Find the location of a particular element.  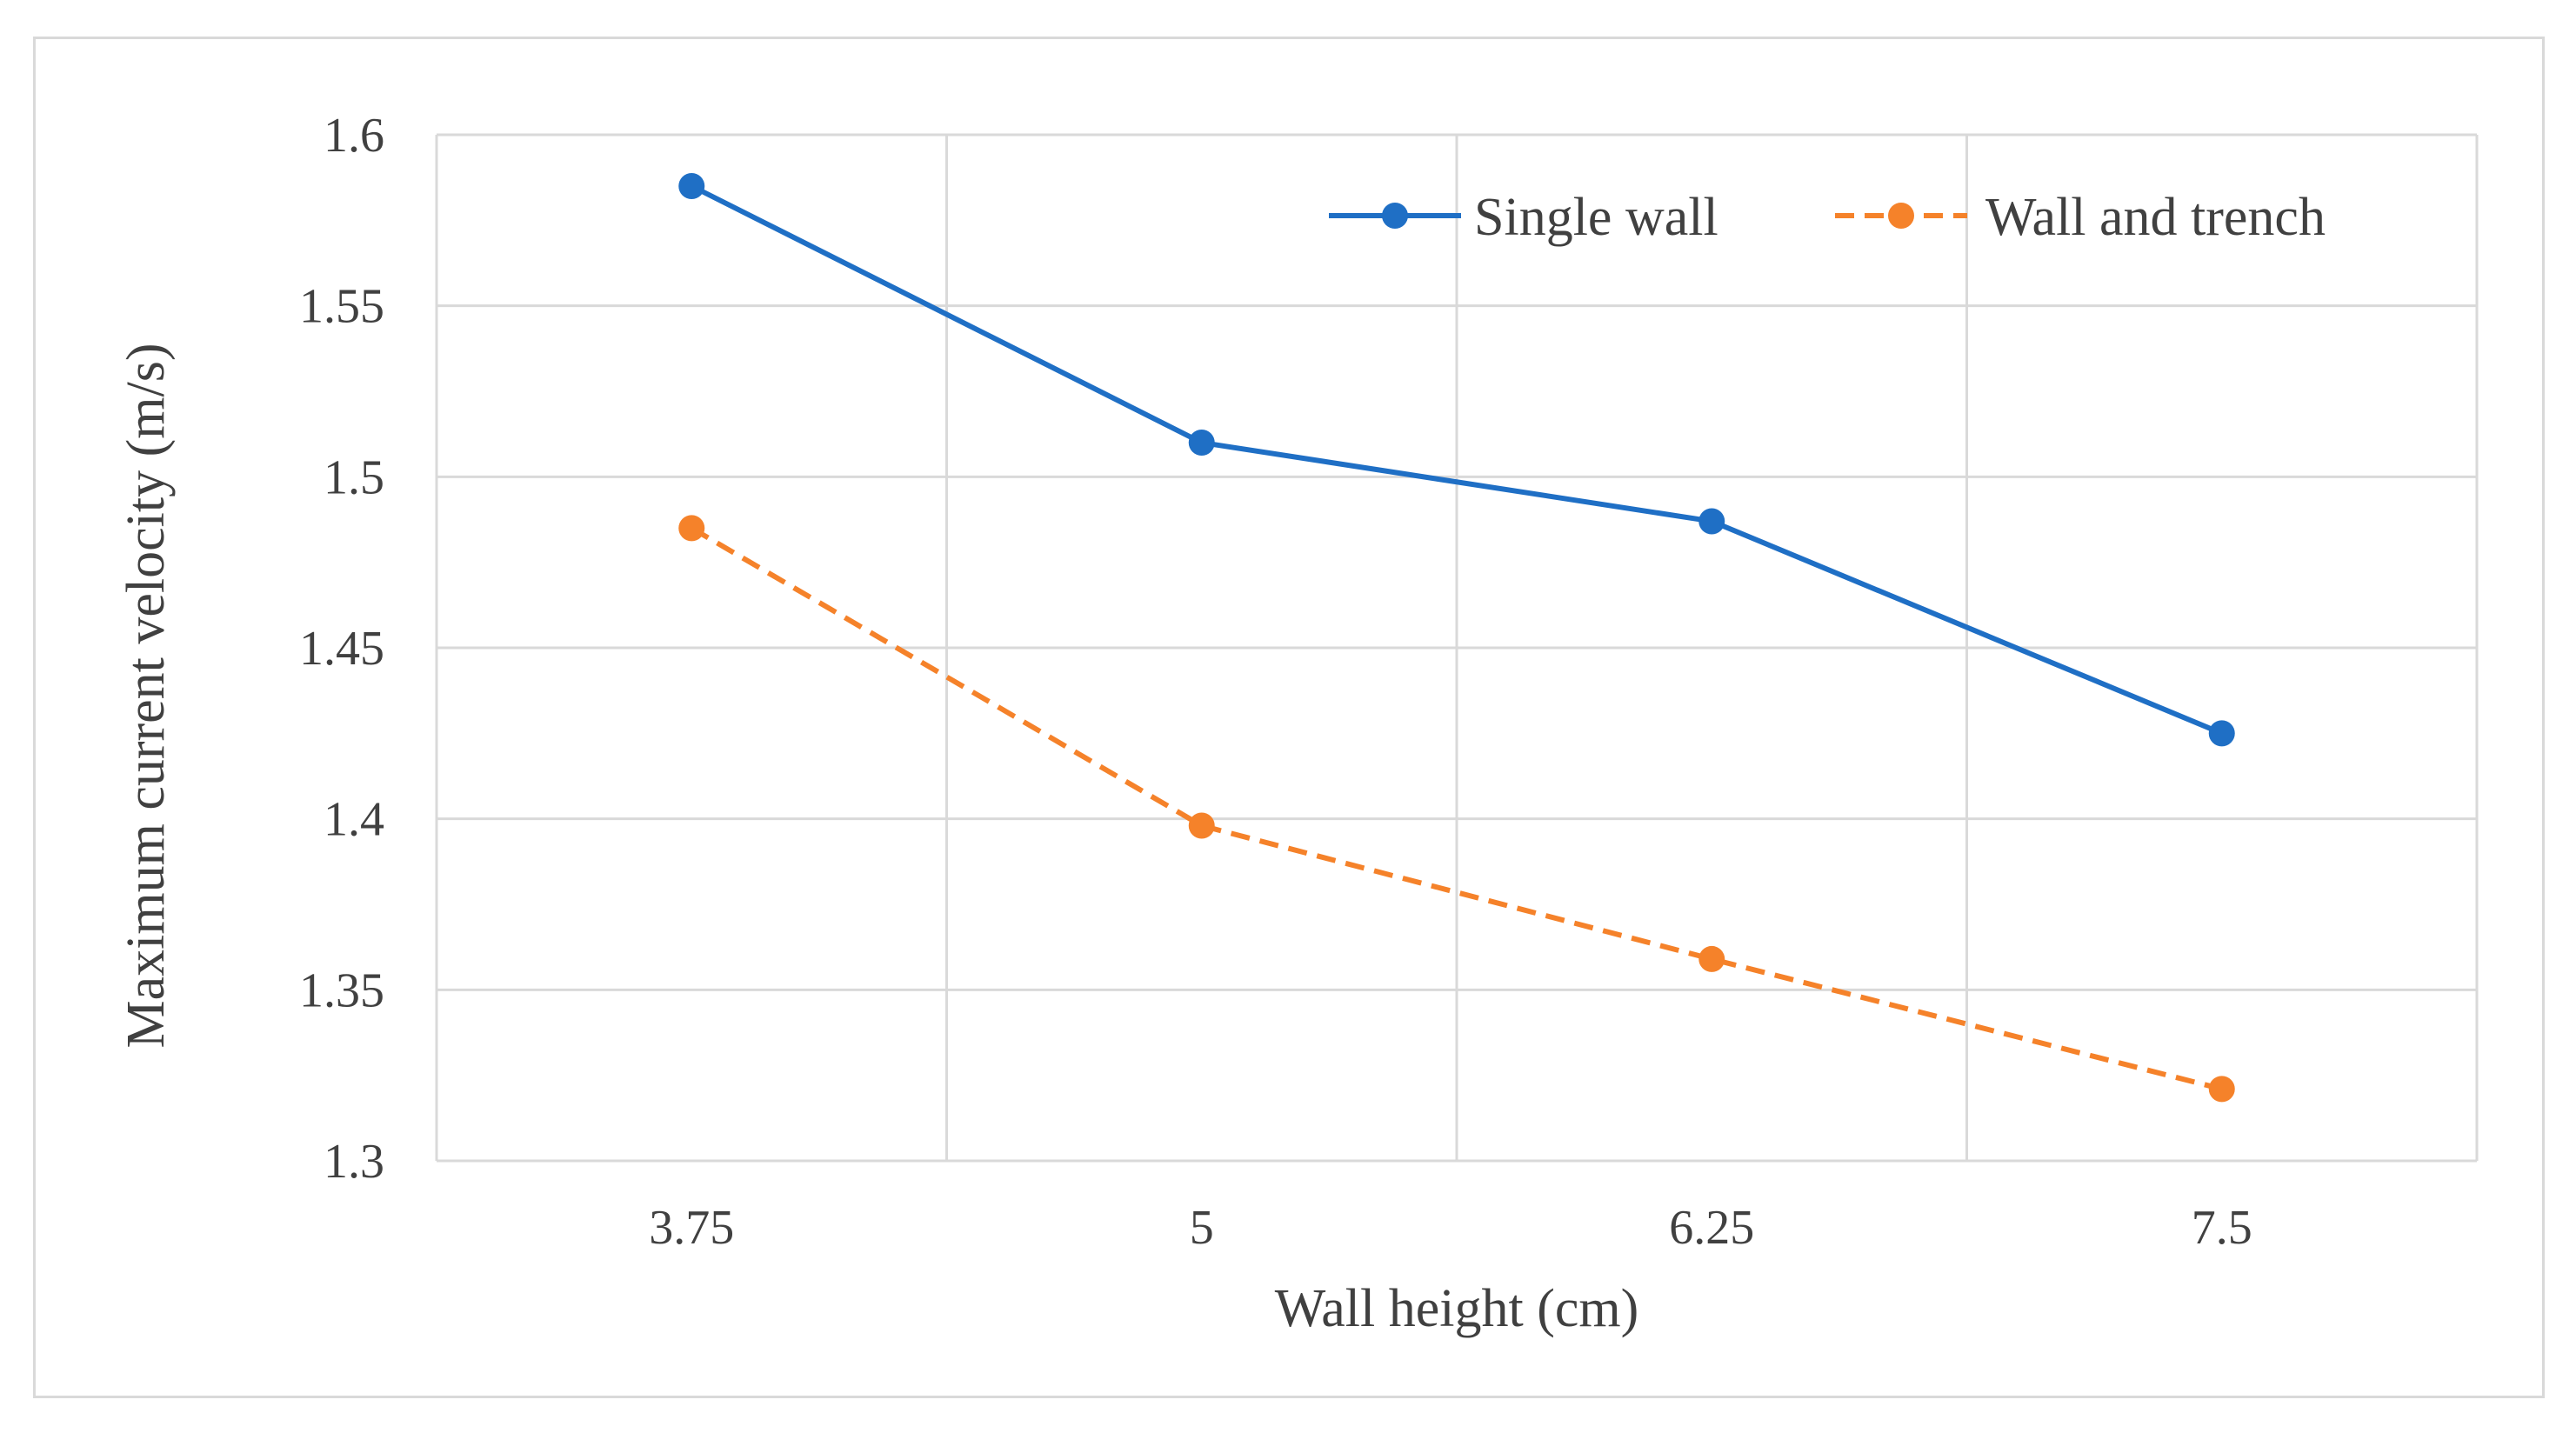

legend: Single wall Wall and trench is located at coordinates (1828, 217).